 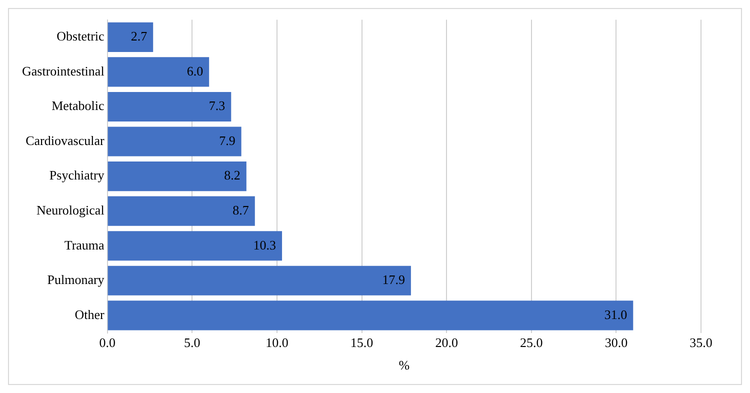 What do you see at coordinates (89, 314) in the screenshot?
I see `y-tick-label: Other` at bounding box center [89, 314].